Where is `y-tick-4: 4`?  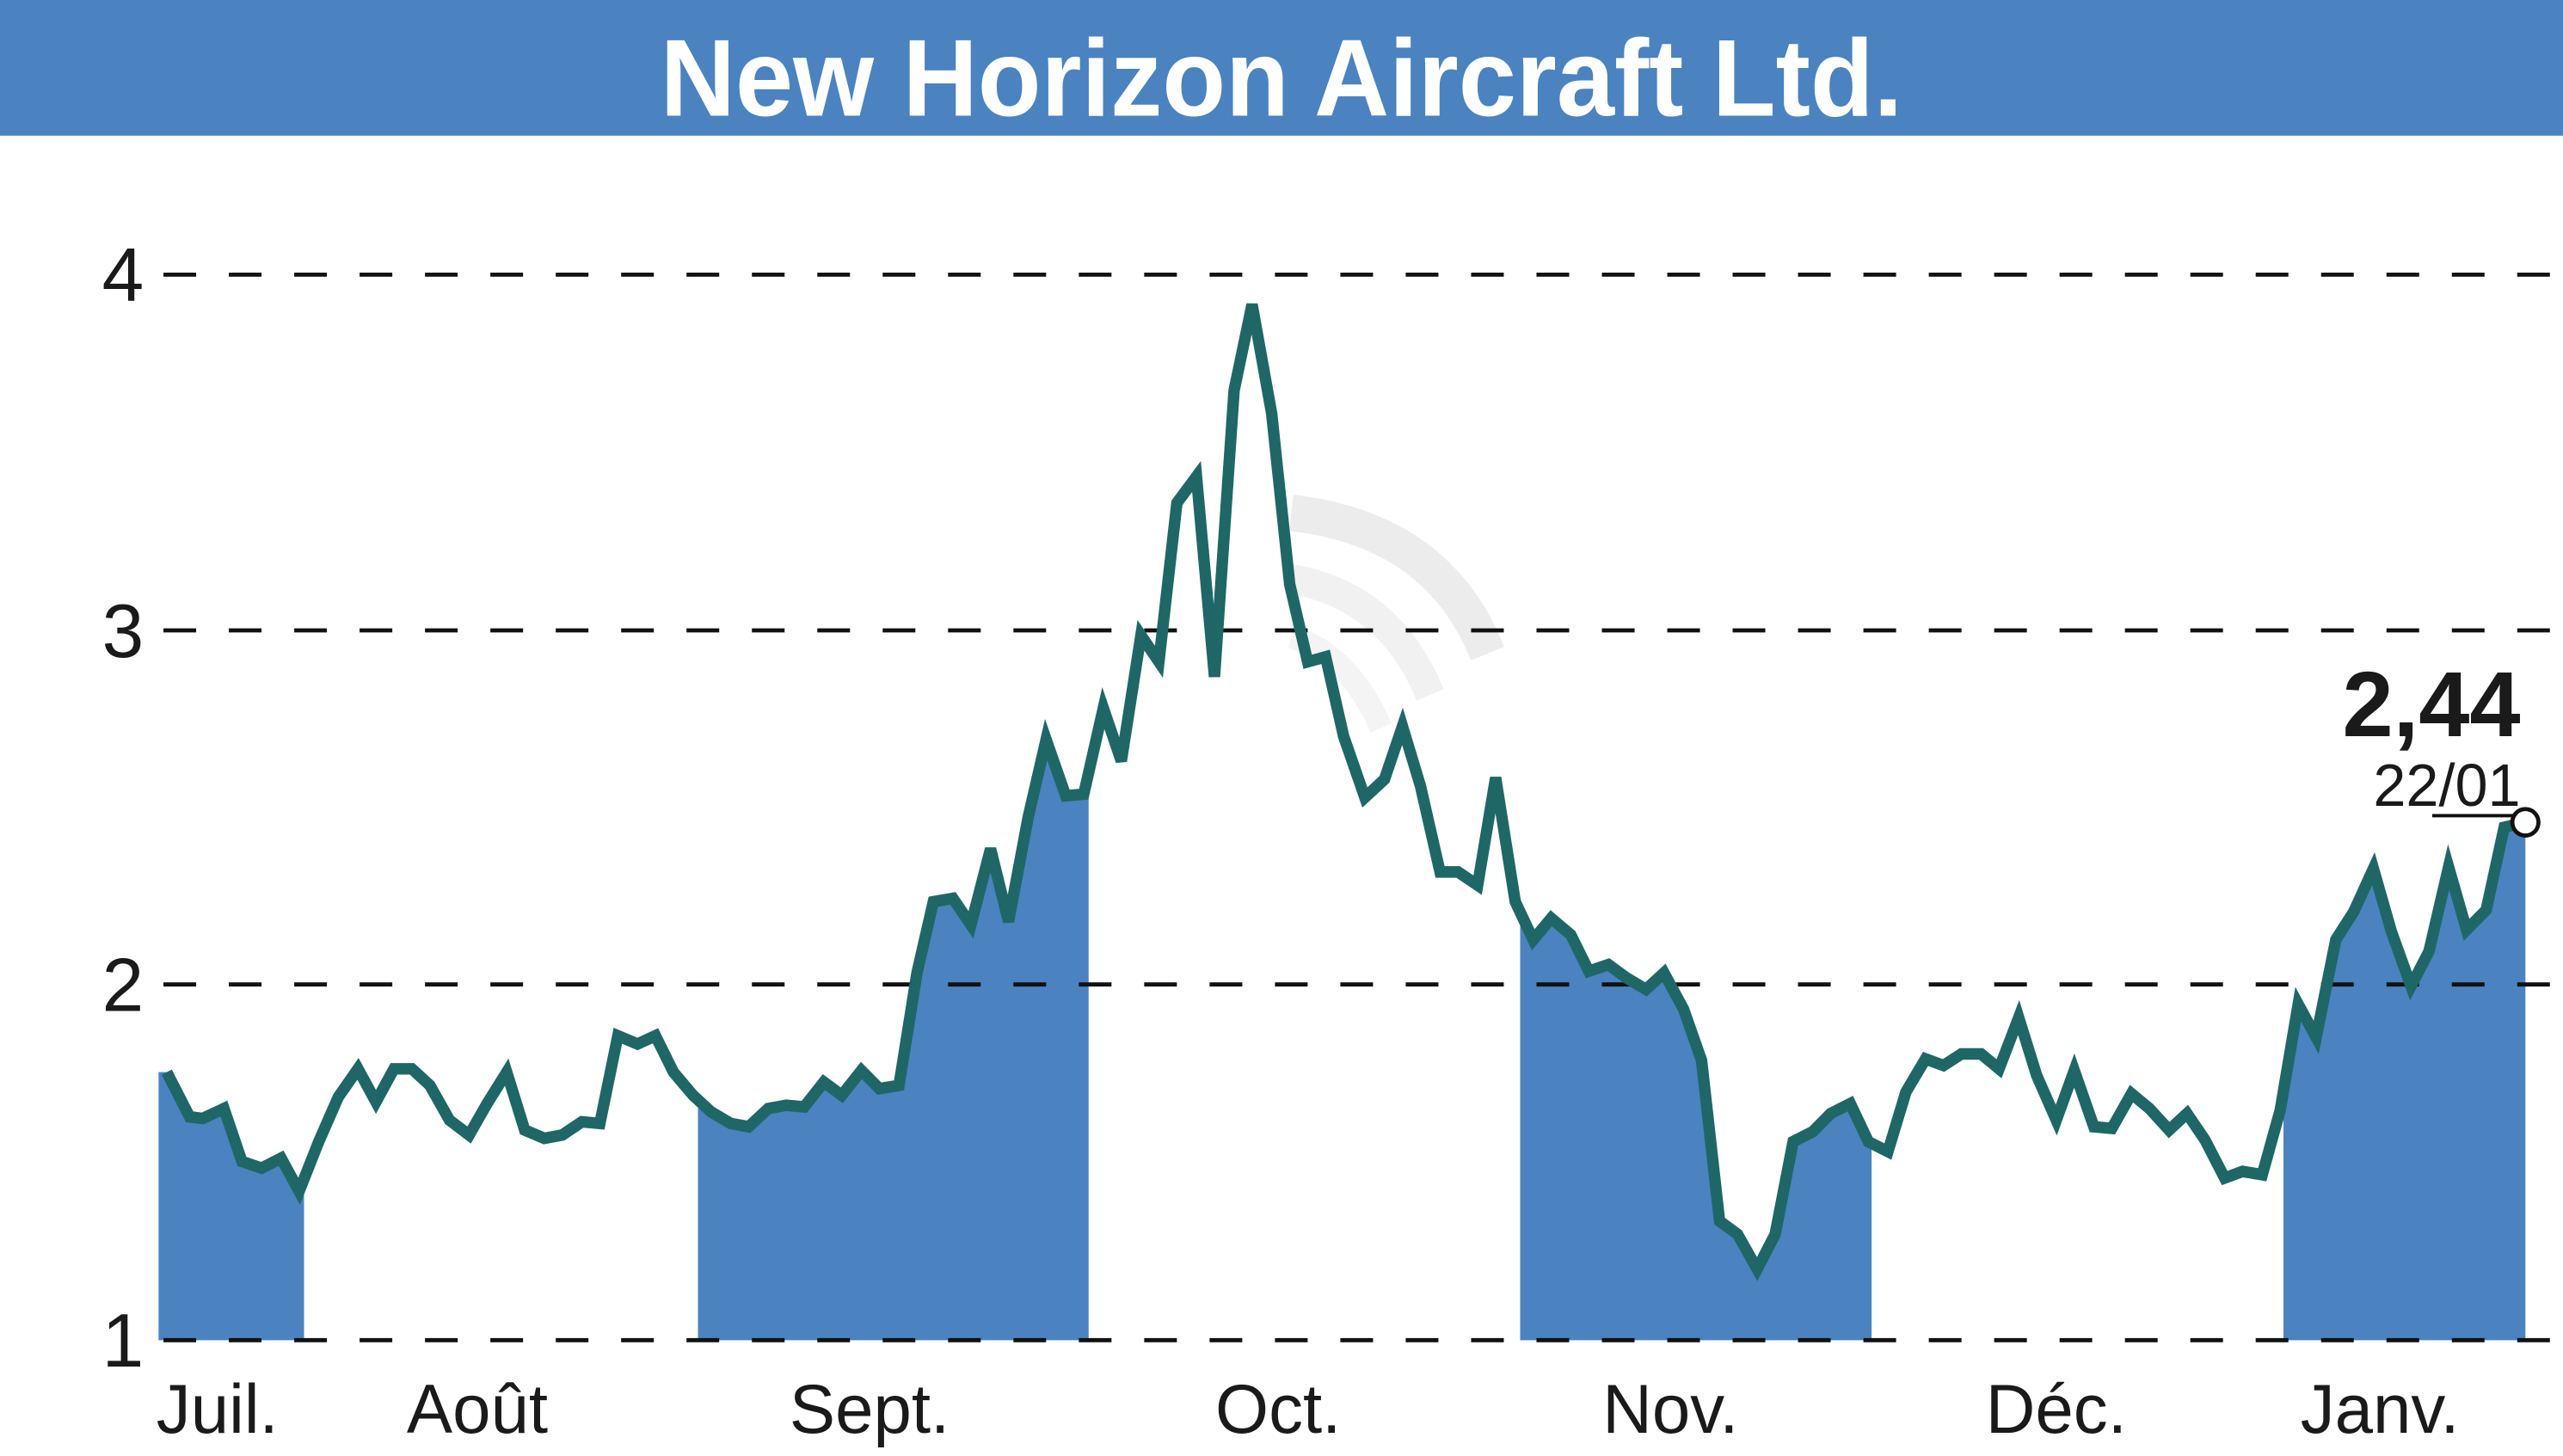 y-tick-4: 4 is located at coordinates (123, 275).